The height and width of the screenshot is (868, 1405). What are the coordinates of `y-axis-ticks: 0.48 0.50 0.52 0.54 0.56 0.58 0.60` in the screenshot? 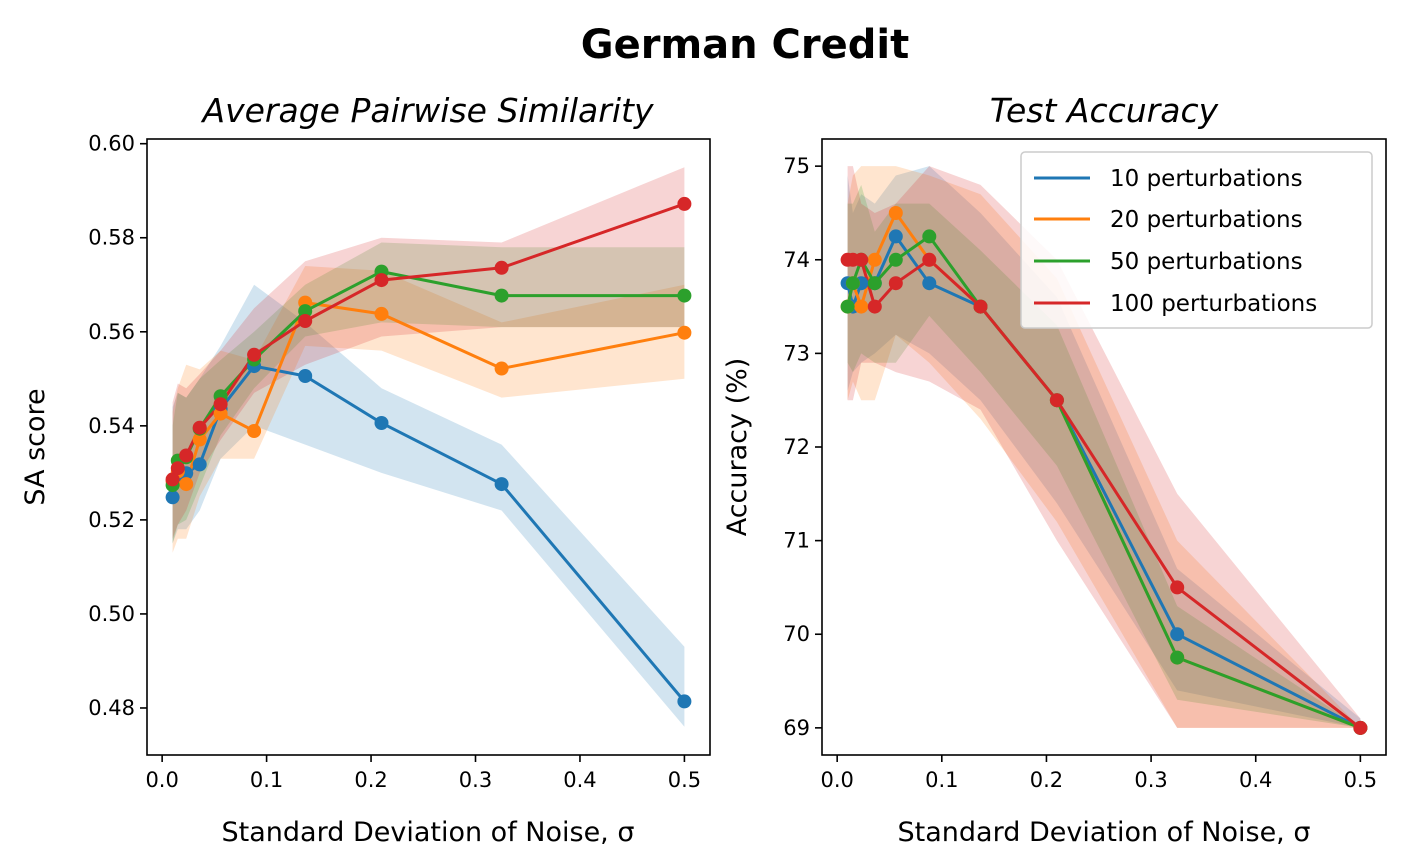 It's located at (117, 426).